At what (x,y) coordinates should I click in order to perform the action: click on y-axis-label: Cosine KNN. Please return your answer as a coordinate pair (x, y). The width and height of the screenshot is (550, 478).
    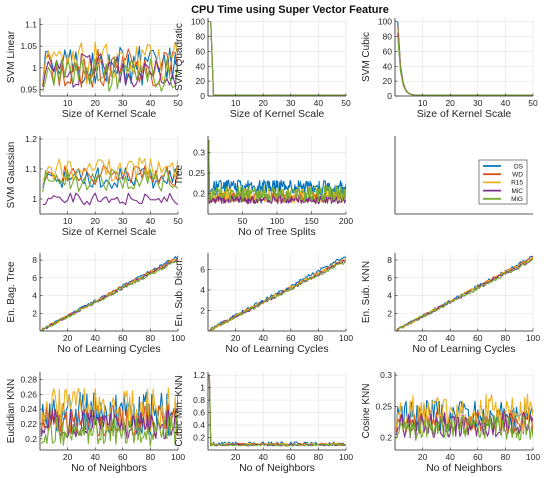
    Looking at the image, I should click on (366, 410).